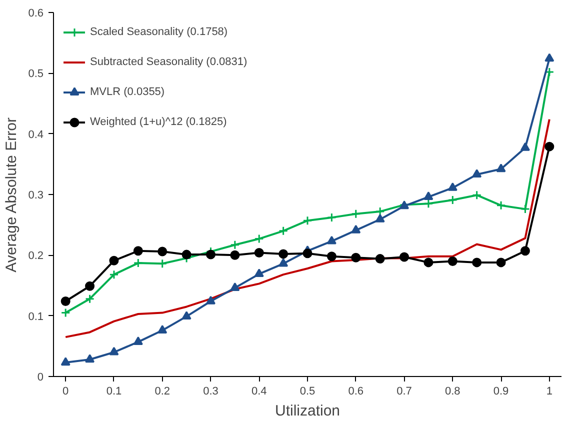 Image resolution: width=573 pixels, height=422 pixels. I want to click on y-tick-label: 0.5, so click(36, 74).